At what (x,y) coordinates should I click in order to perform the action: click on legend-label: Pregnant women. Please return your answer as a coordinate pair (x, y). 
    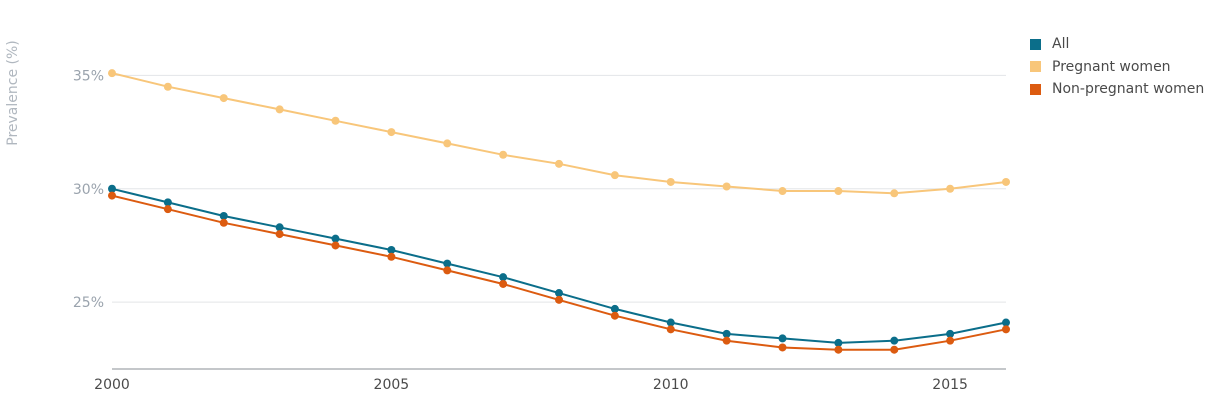
    Looking at the image, I should click on (1111, 66).